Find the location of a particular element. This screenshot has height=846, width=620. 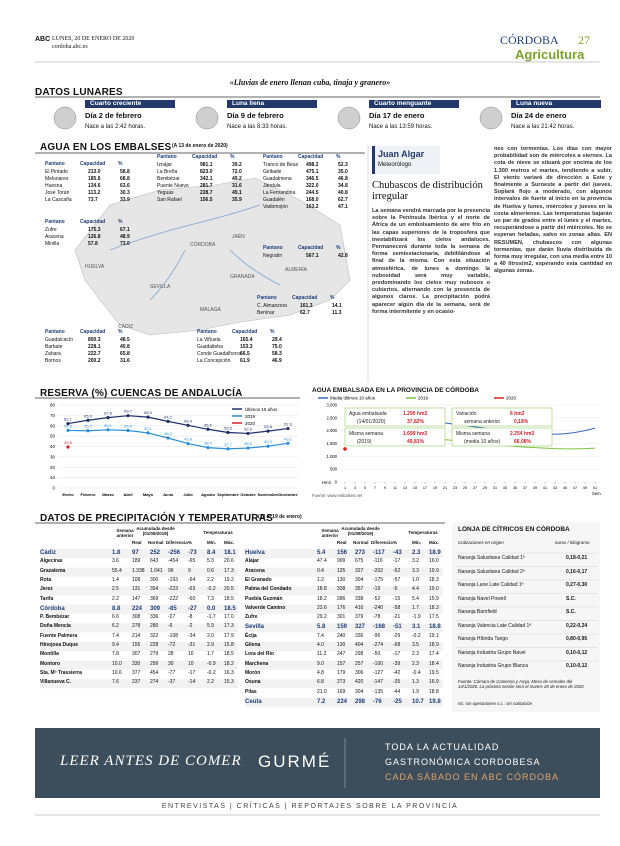

precip-cell: 125 is located at coordinates (341, 570).